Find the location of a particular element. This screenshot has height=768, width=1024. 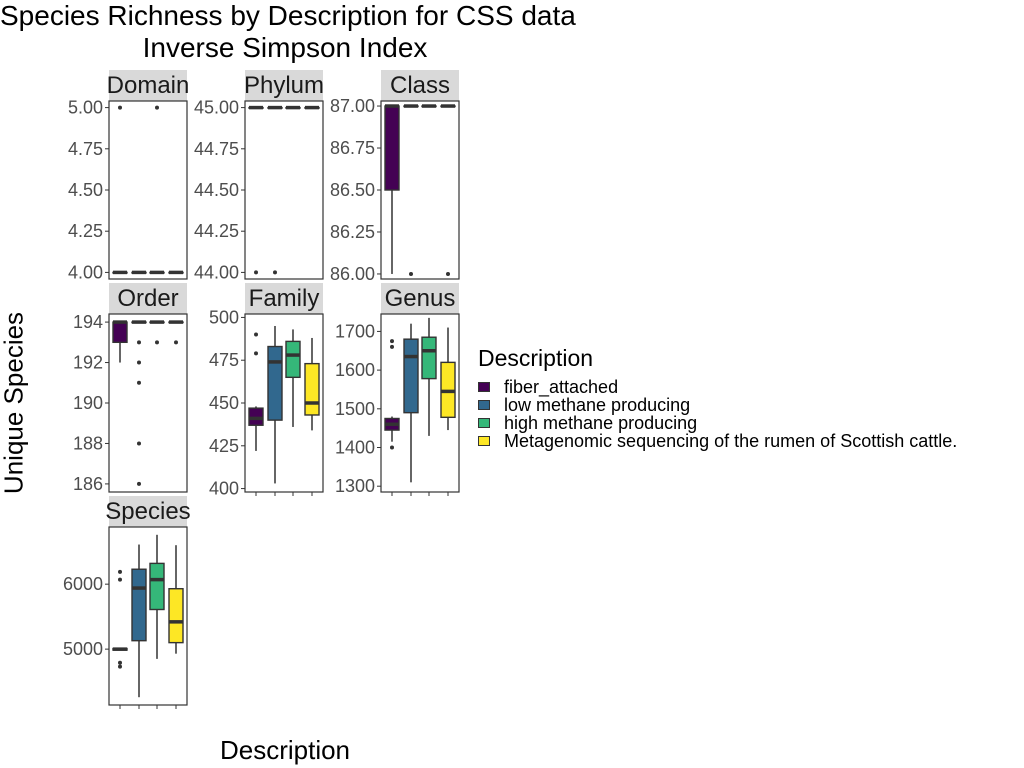

y-tick-label: 425 is located at coordinates (224, 446).